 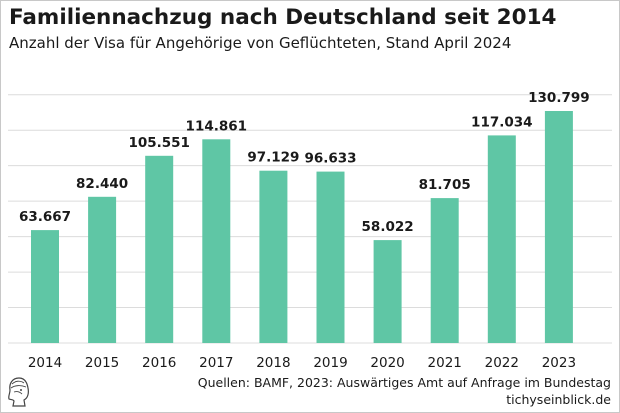 What do you see at coordinates (444, 270) in the screenshot?
I see `bar-2021` at bounding box center [444, 270].